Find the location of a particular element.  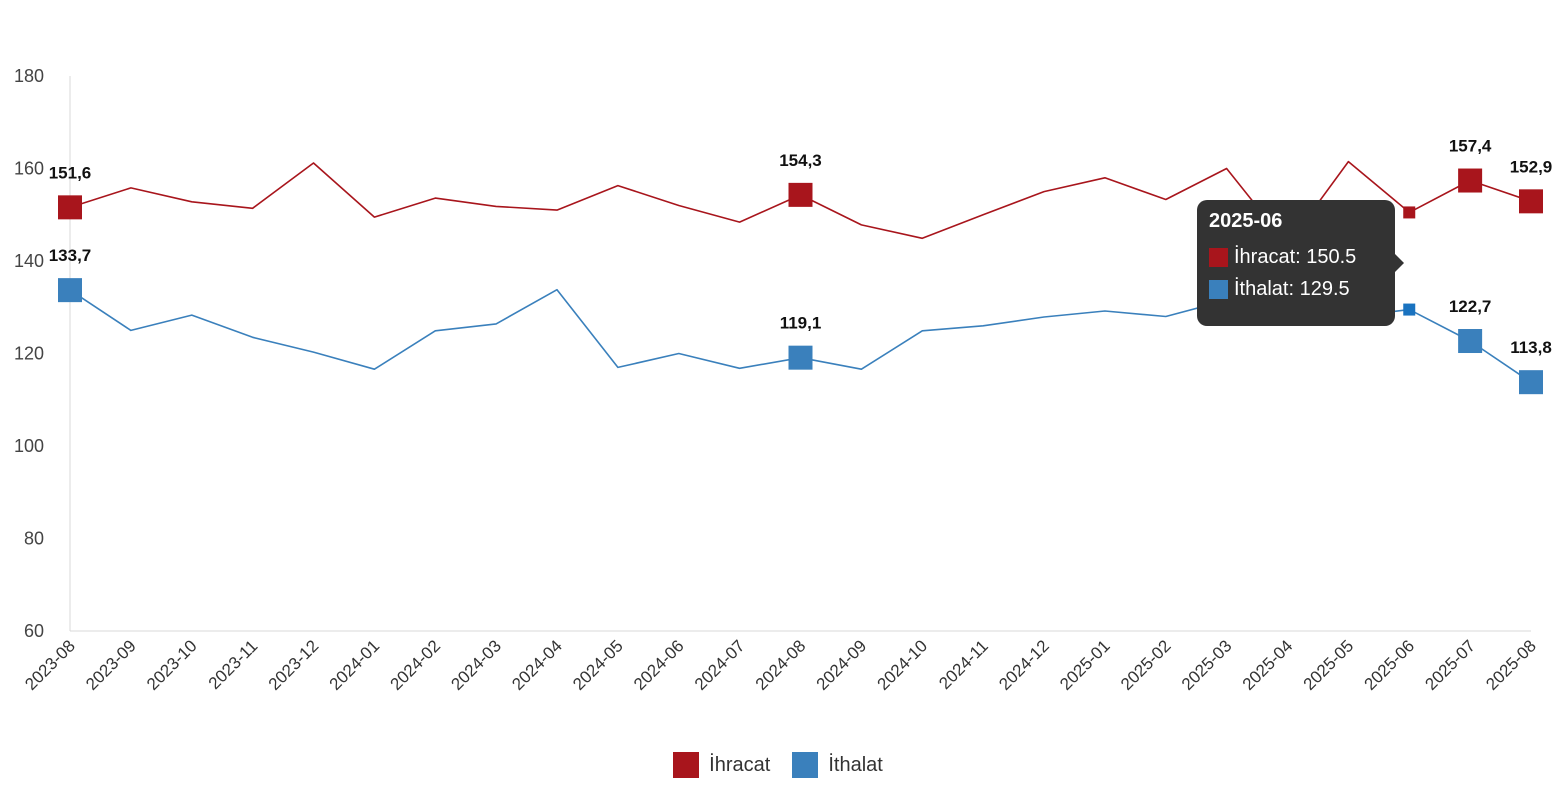

x-tick-label: 2024-04 is located at coordinates (537, 665).